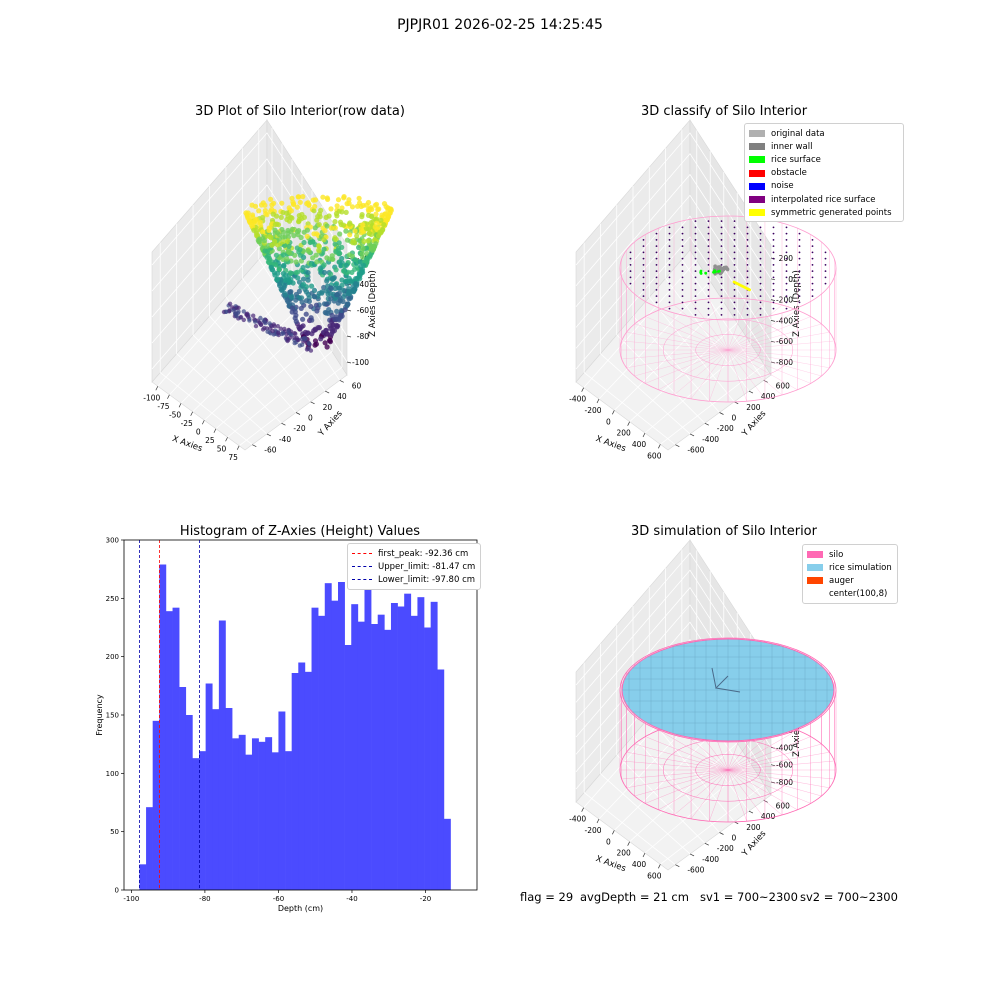 Image resolution: width=1000 pixels, height=1000 pixels. What do you see at coordinates (720, 268) in the screenshot?
I see `inner-wall-point` at bounding box center [720, 268].